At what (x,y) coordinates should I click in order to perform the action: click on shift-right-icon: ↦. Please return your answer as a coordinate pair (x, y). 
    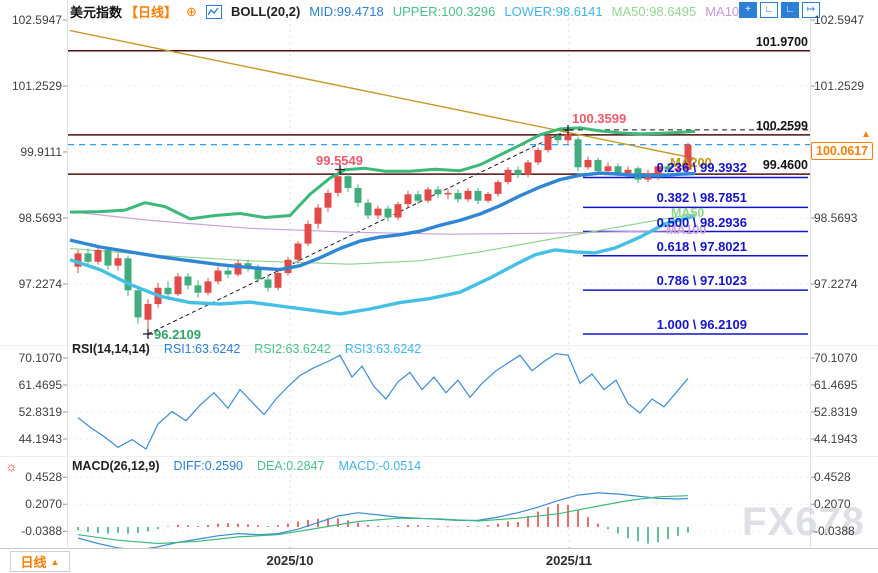
    Looking at the image, I should click on (811, 10).